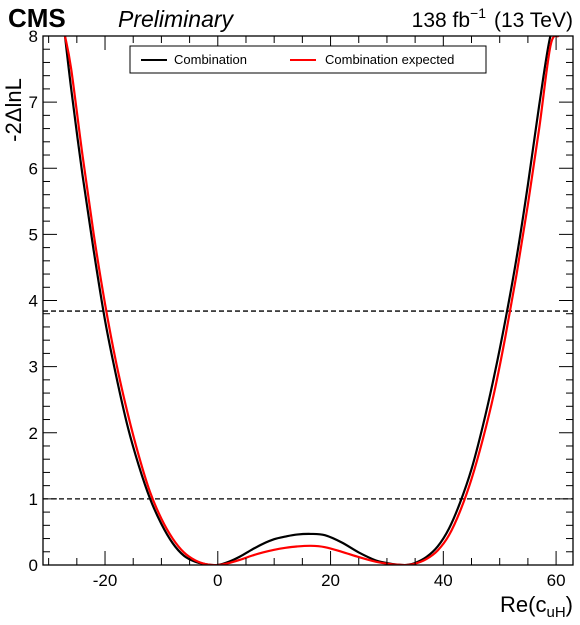 This screenshot has width=580, height=625. I want to click on y-tick-label: 1, so click(33, 499).